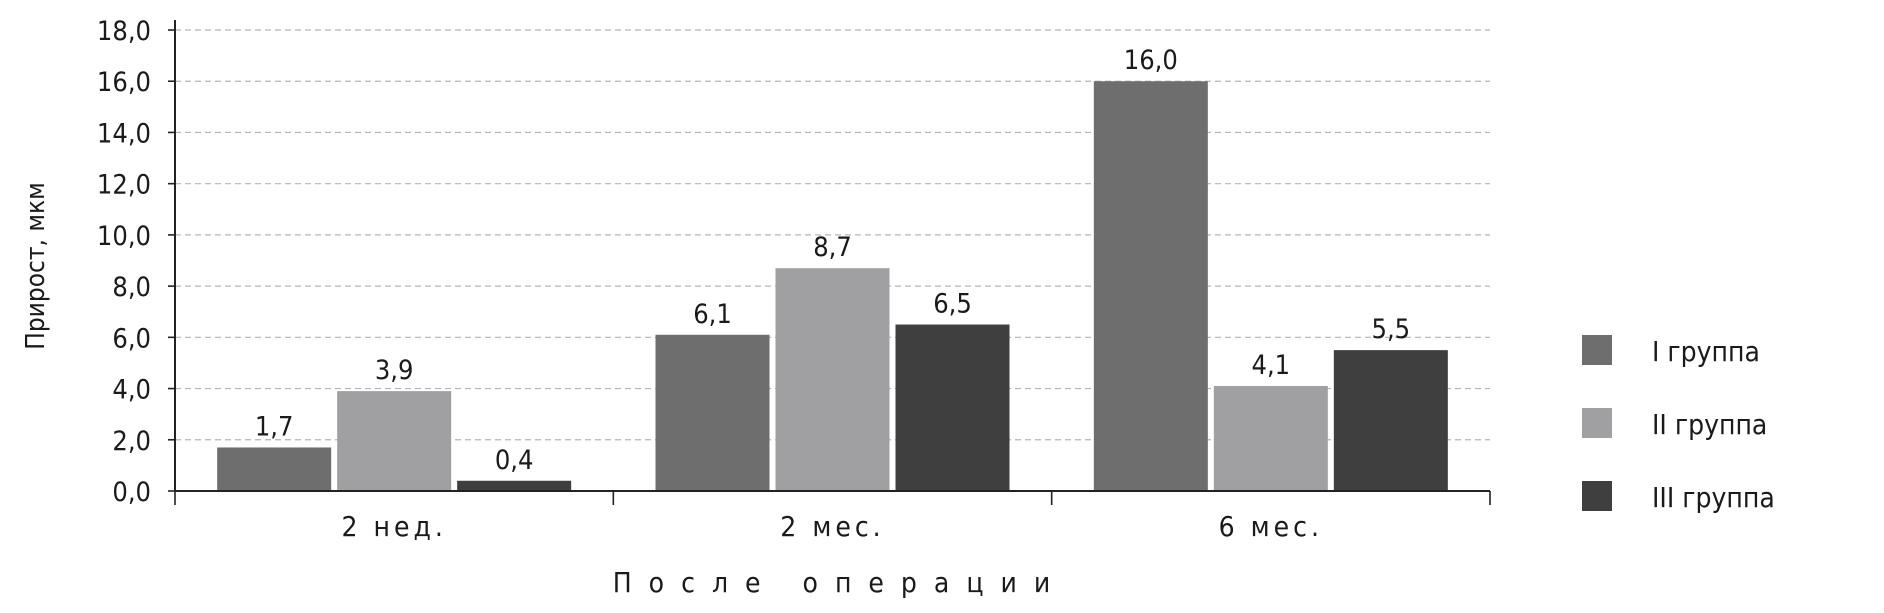 Image resolution: width=1884 pixels, height=613 pixels. Describe the element at coordinates (1709, 424) in the screenshot. I see `legend-label: II группа` at that location.